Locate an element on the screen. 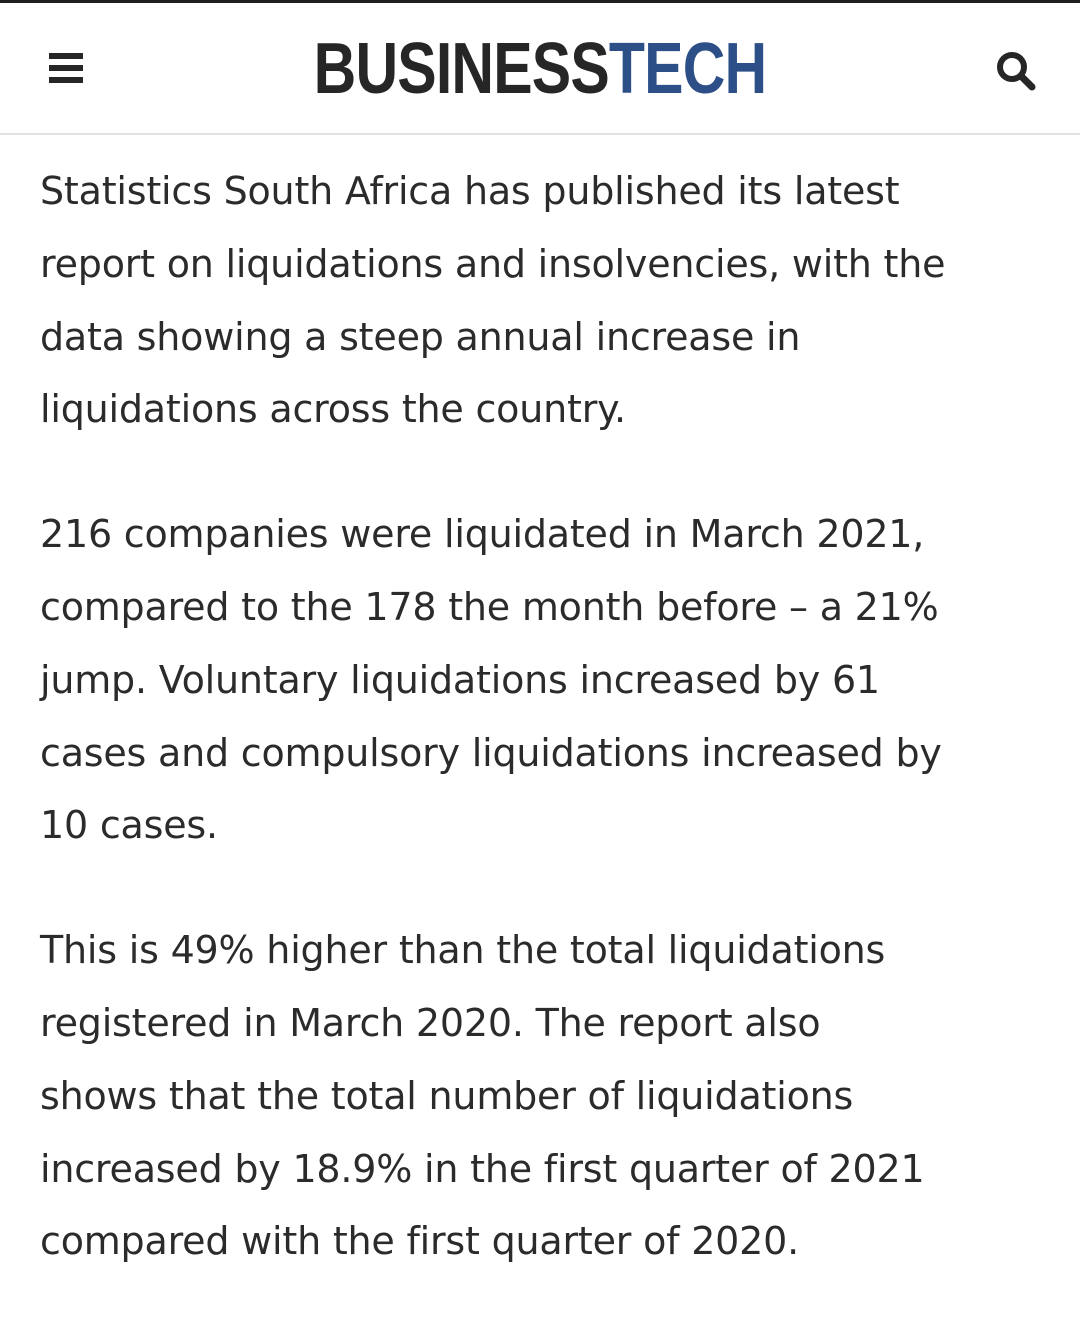  site-logo: BUSINESSTECH is located at coordinates (540, 69).